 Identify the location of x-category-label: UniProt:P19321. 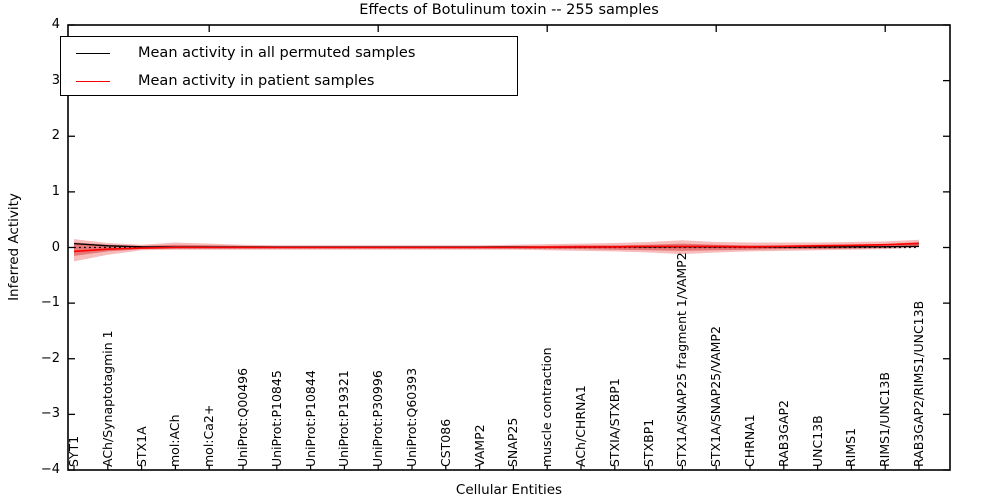
(344, 418).